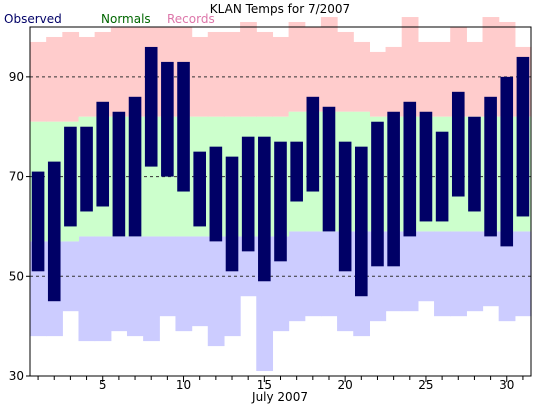 The height and width of the screenshot is (406, 540). I want to click on x-tick-label: 5, so click(103, 385).